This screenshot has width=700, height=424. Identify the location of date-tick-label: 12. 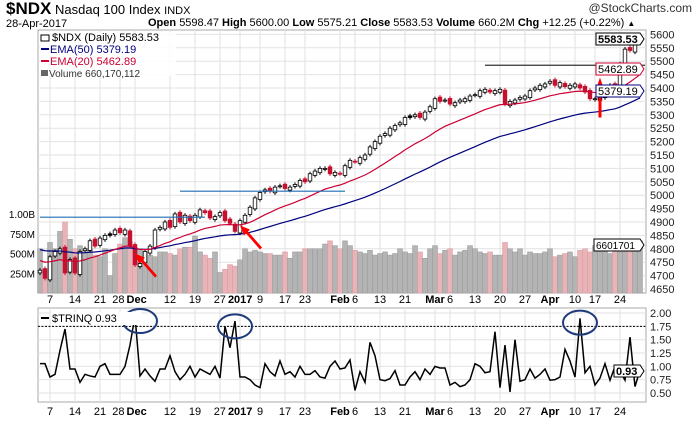
(170, 300).